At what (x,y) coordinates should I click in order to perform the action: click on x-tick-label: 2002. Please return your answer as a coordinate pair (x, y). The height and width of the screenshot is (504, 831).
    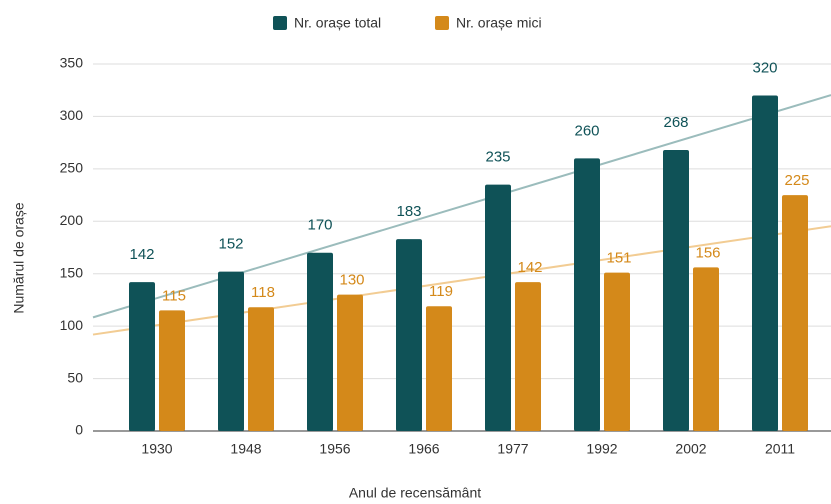
    Looking at the image, I should click on (690, 449).